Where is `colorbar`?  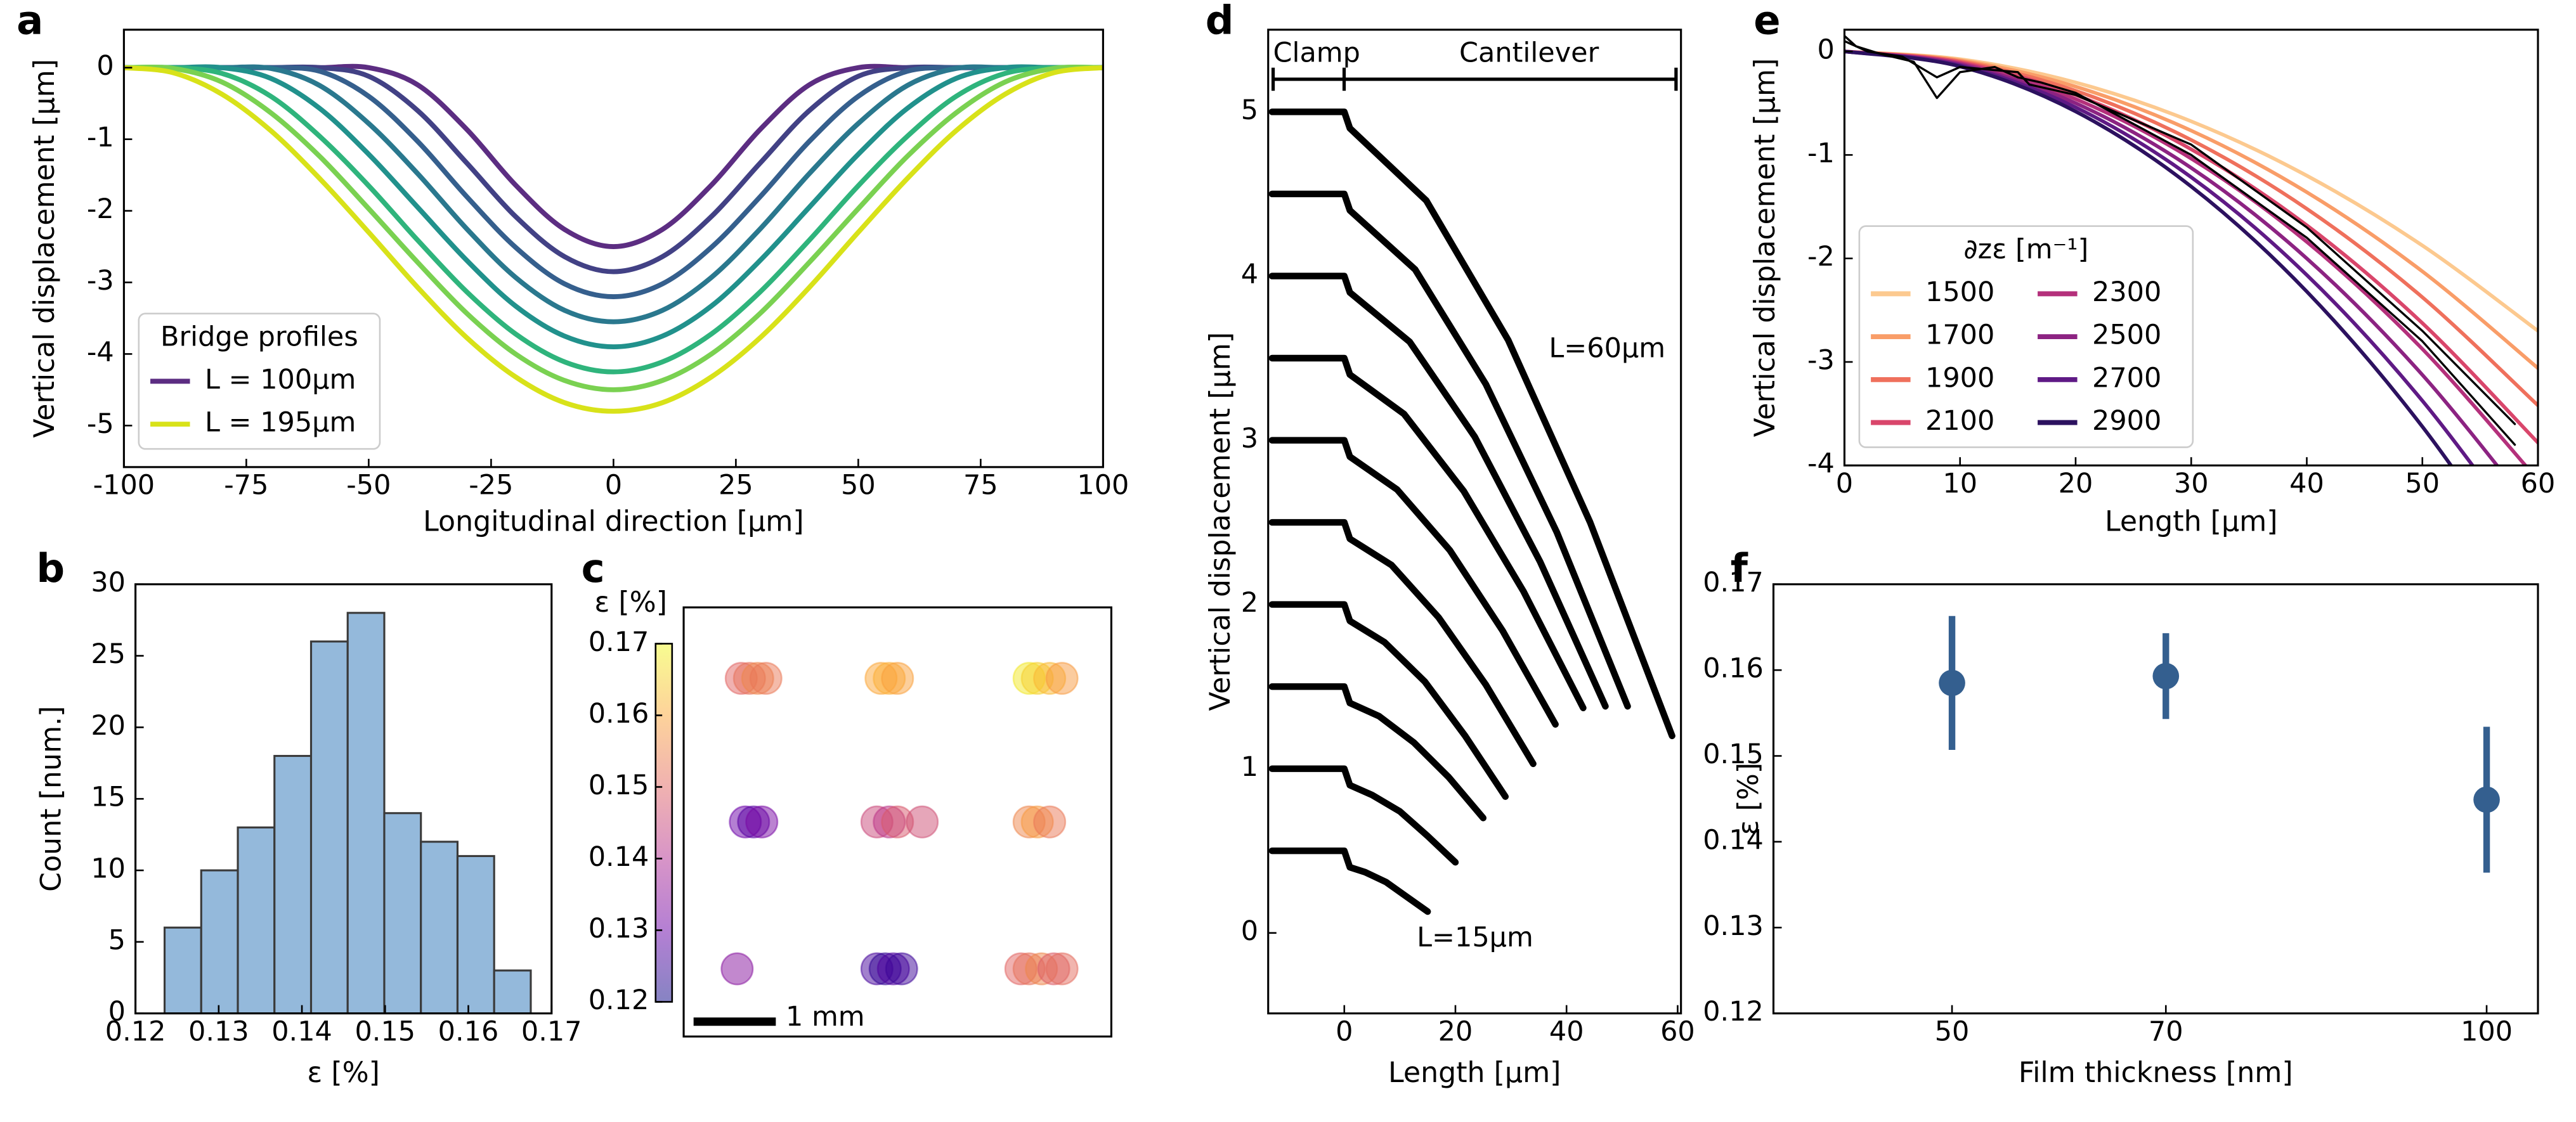
colorbar is located at coordinates (664, 823).